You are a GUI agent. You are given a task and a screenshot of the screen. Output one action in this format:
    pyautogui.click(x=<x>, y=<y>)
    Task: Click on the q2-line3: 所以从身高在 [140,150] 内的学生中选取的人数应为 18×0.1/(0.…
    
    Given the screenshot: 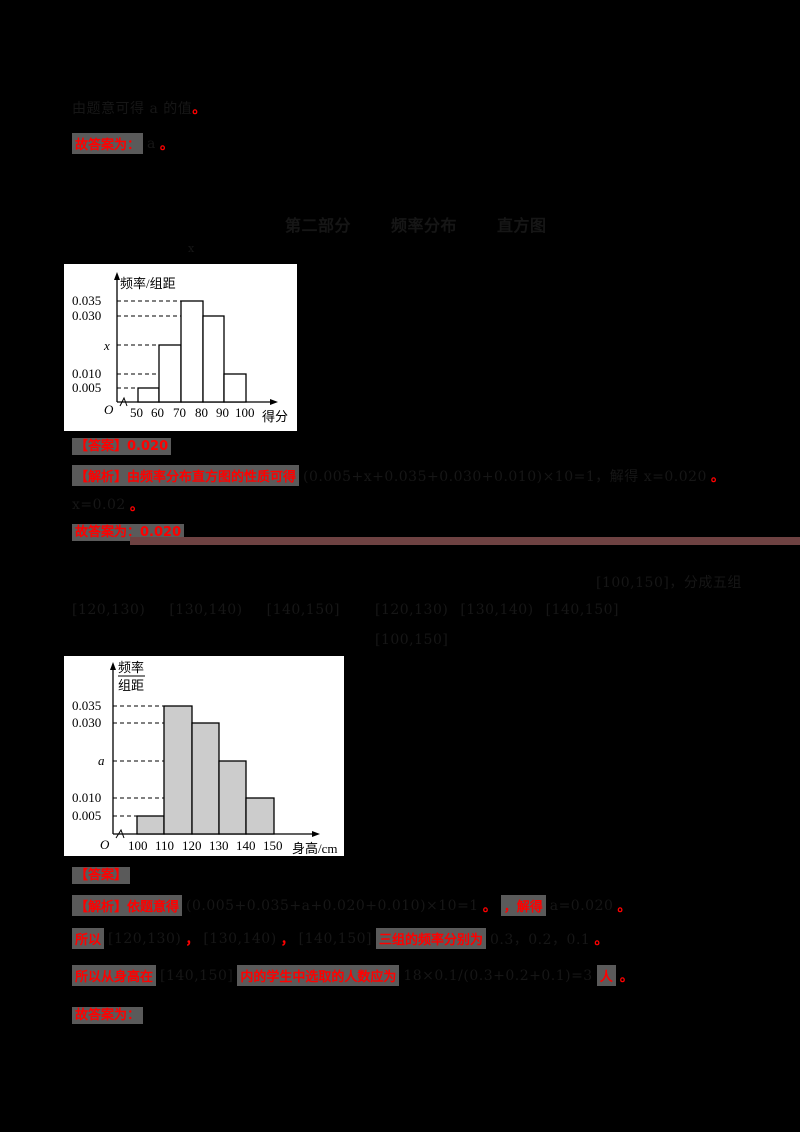 What is the action you would take?
    pyautogui.click(x=353, y=975)
    